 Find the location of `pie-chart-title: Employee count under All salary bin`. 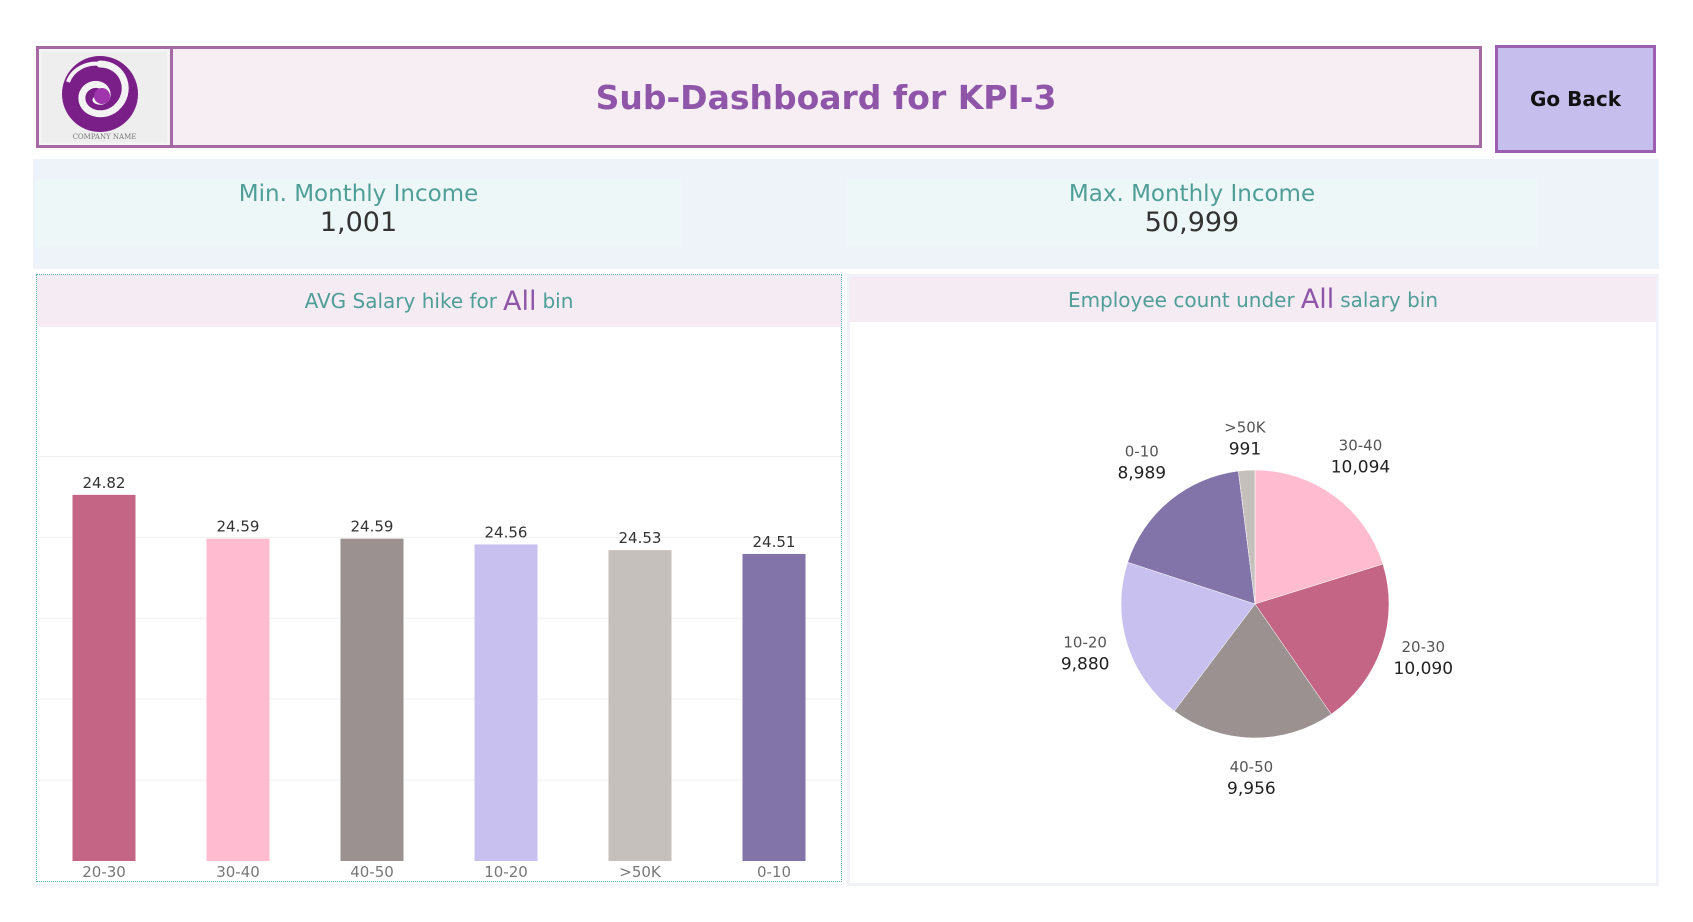

pie-chart-title: Employee count under All salary bin is located at coordinates (1253, 299).